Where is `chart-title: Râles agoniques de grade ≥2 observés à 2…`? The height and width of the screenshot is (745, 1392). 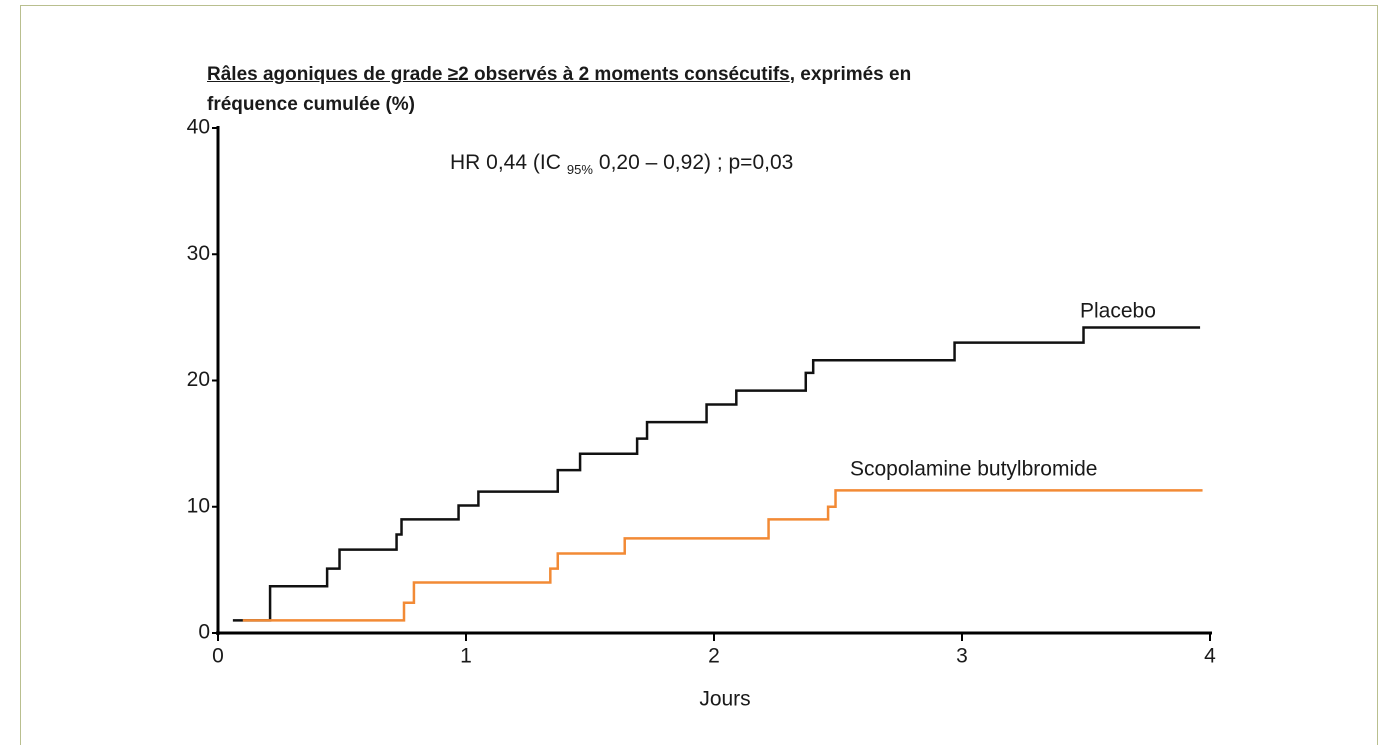
chart-title: Râles agoniques de grade ≥2 observés à 2… is located at coordinates (559, 90).